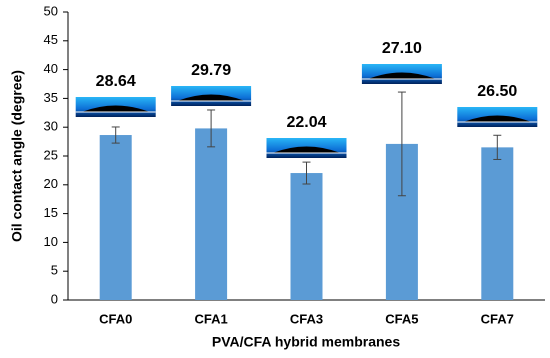 The width and height of the screenshot is (550, 358). Describe the element at coordinates (51, 68) in the screenshot. I see `y-tick-label: 40` at that location.